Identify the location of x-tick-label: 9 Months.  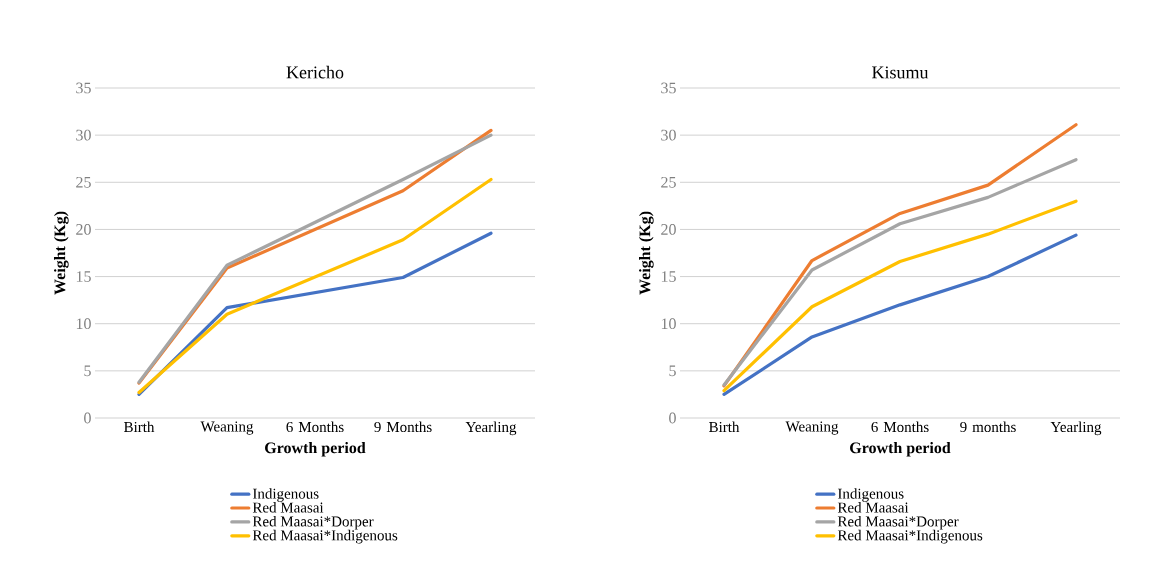
(403, 427).